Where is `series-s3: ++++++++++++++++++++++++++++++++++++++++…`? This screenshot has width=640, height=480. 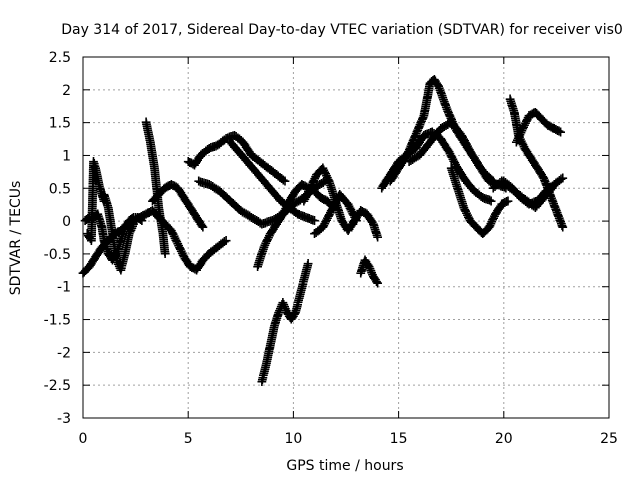 series-s3: ++++++++++++++++++++++++++++++++++++++++… is located at coordinates (95, 201).